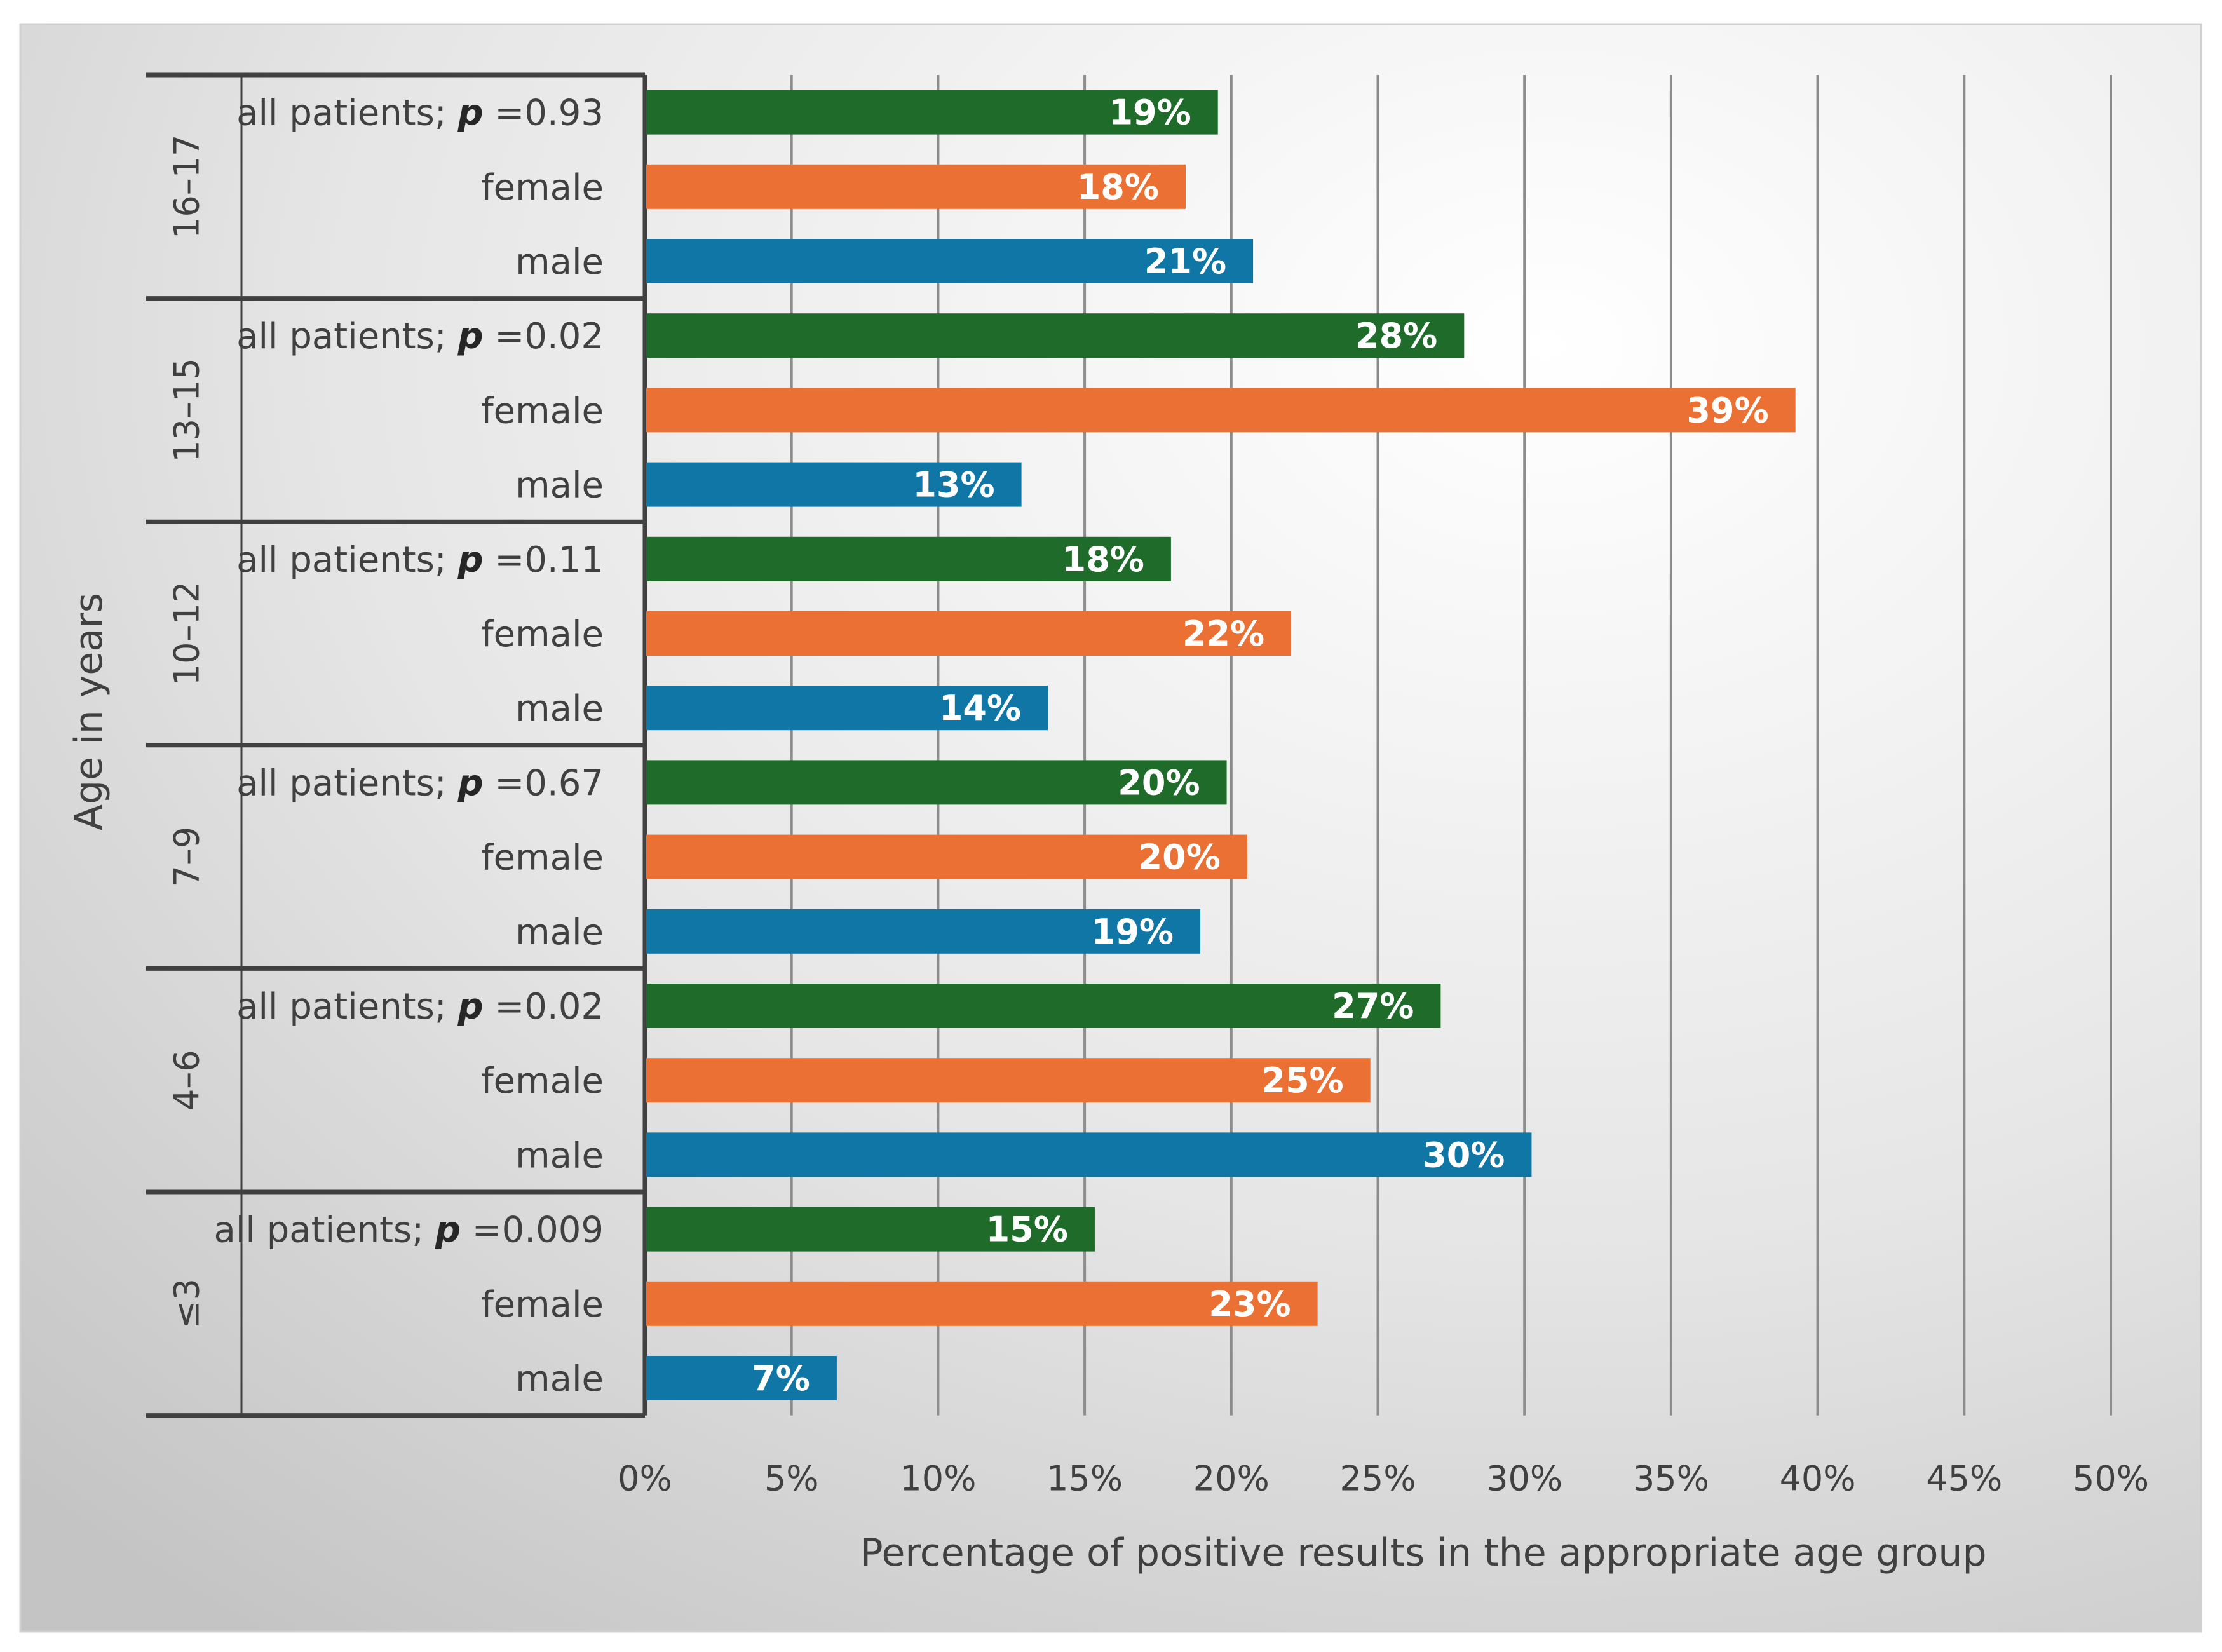  What do you see at coordinates (938, 1479) in the screenshot?
I see `x-tick-label-2: 10%` at bounding box center [938, 1479].